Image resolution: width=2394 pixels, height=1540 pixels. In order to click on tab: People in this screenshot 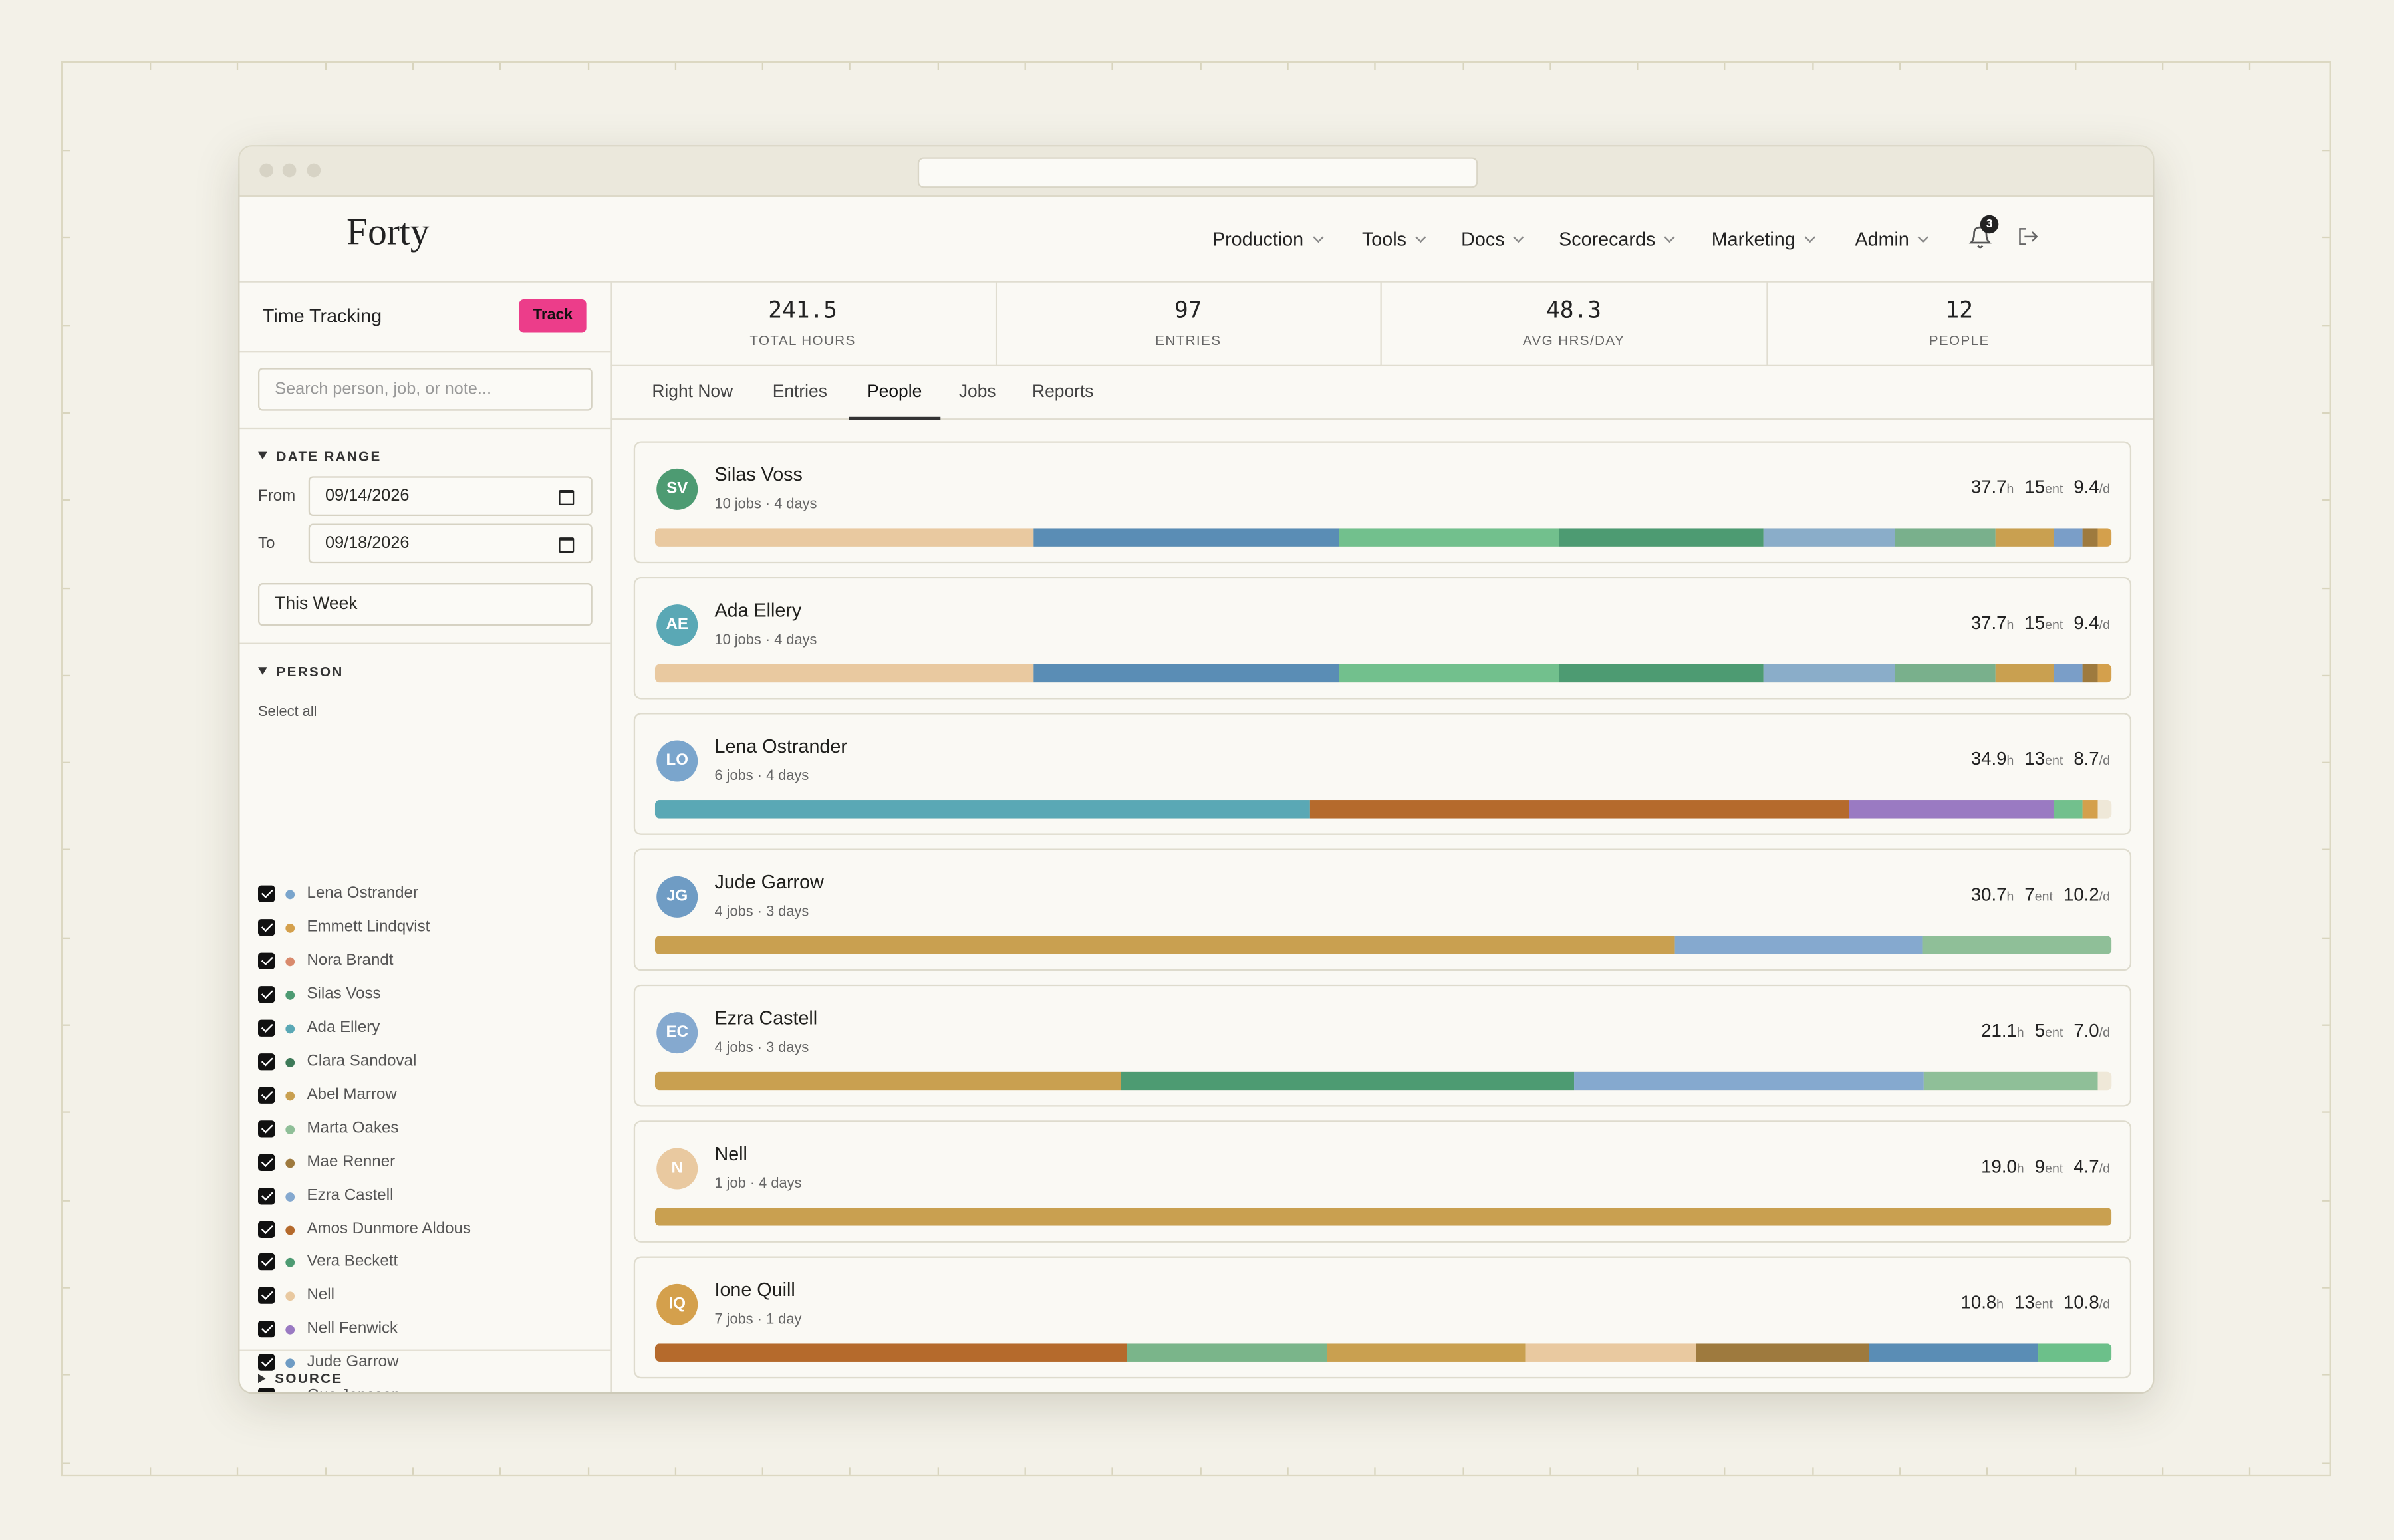, I will do `click(894, 392)`.